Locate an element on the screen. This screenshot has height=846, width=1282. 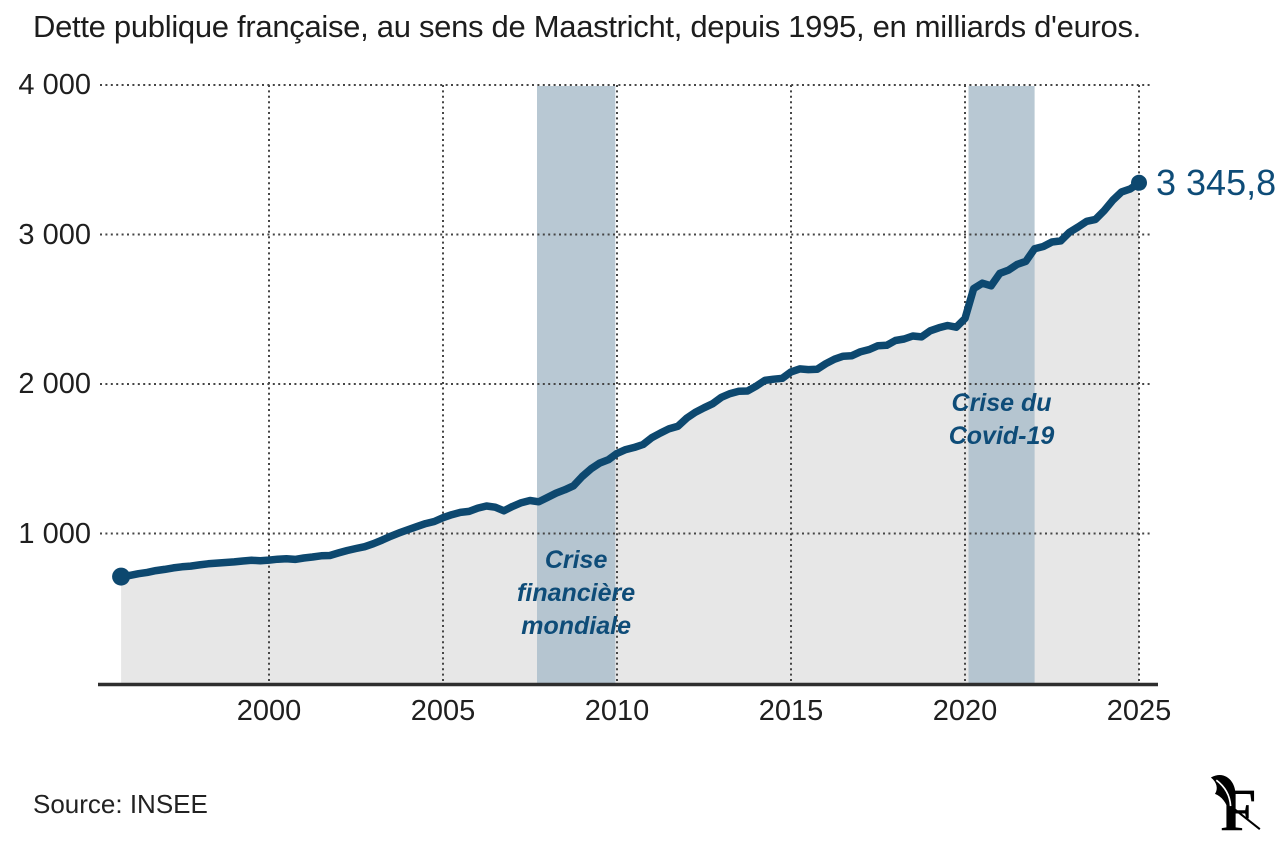
x-tick-label-2010: 2010 is located at coordinates (617, 711).